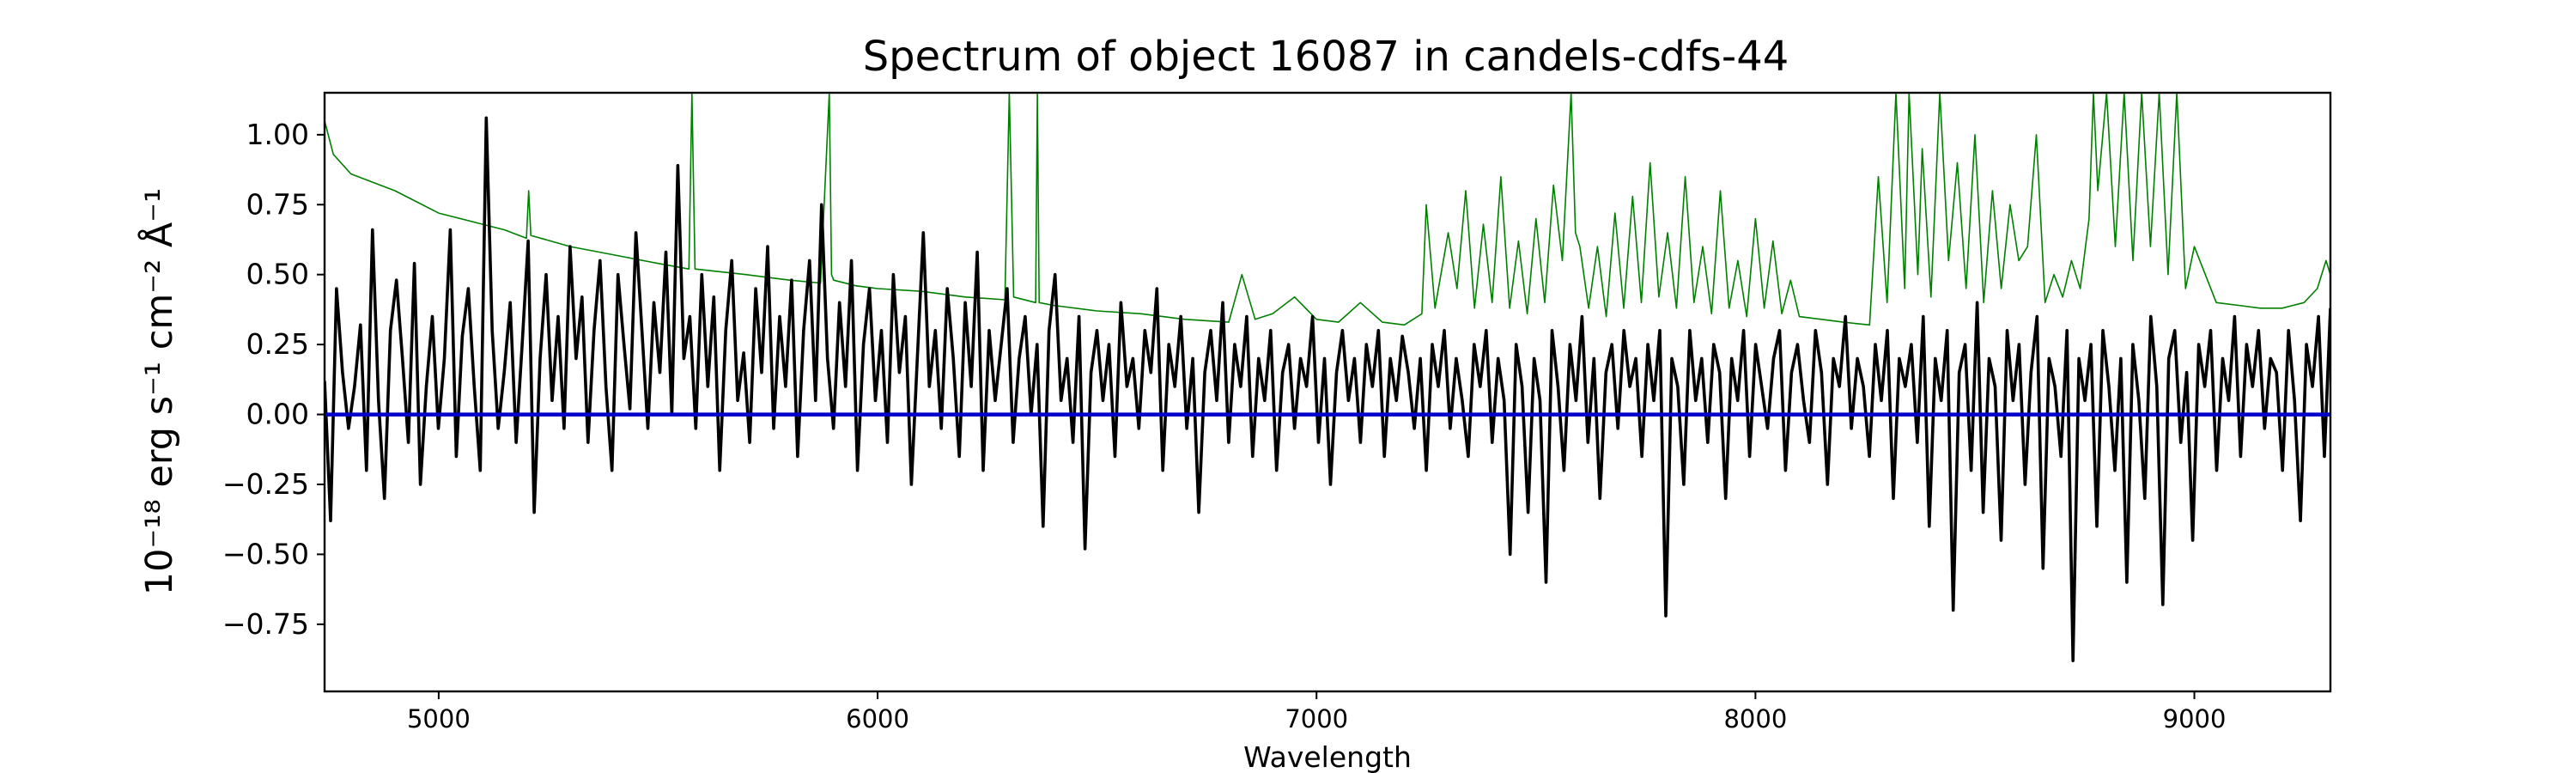 The width and height of the screenshot is (2576, 773). Describe the element at coordinates (439, 718) in the screenshot. I see `x-tick-label: 5000` at that location.